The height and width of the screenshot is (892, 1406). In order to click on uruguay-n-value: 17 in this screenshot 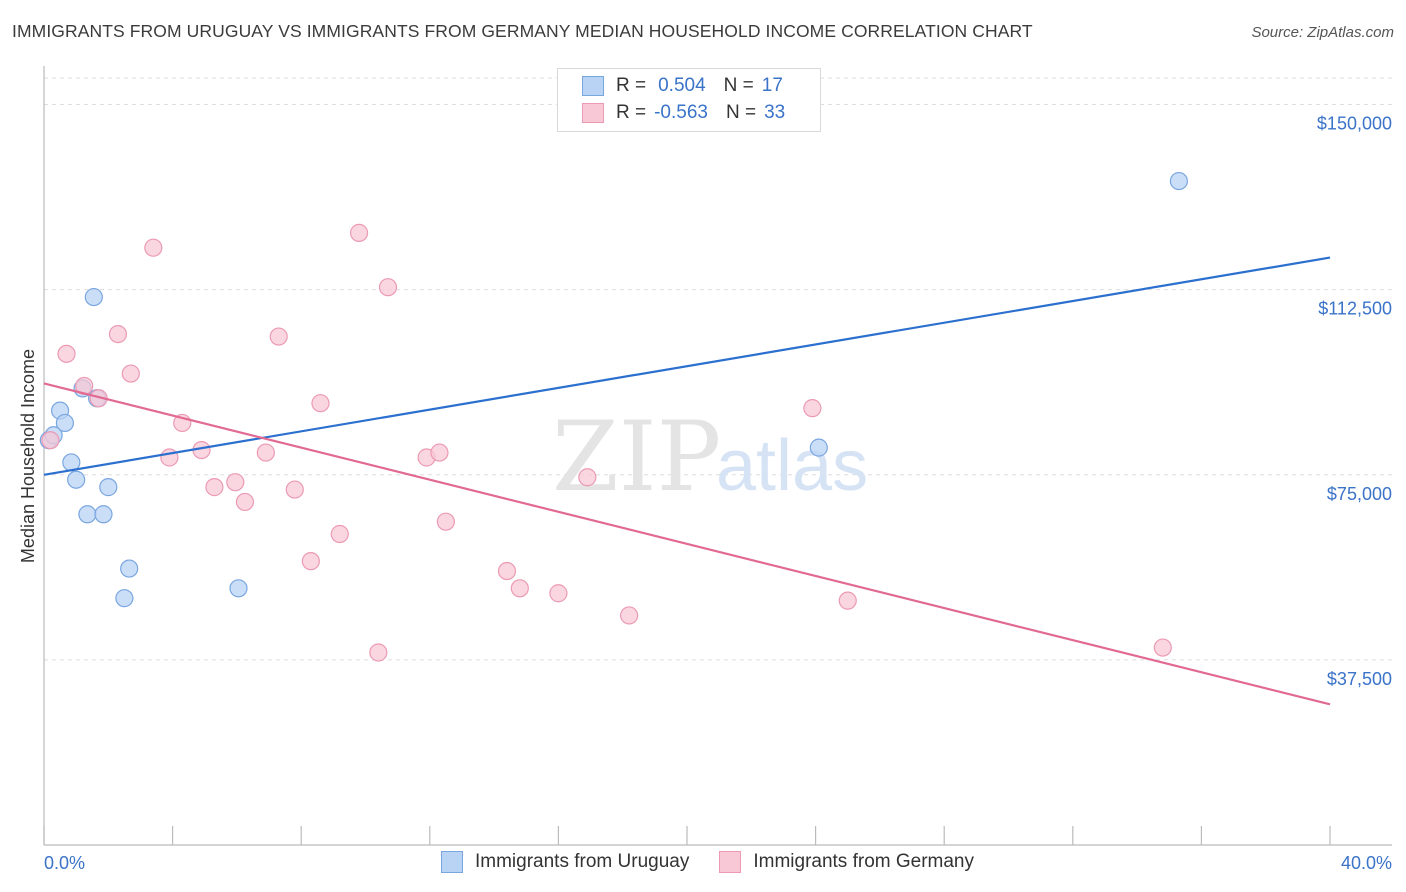, I will do `click(772, 85)`.